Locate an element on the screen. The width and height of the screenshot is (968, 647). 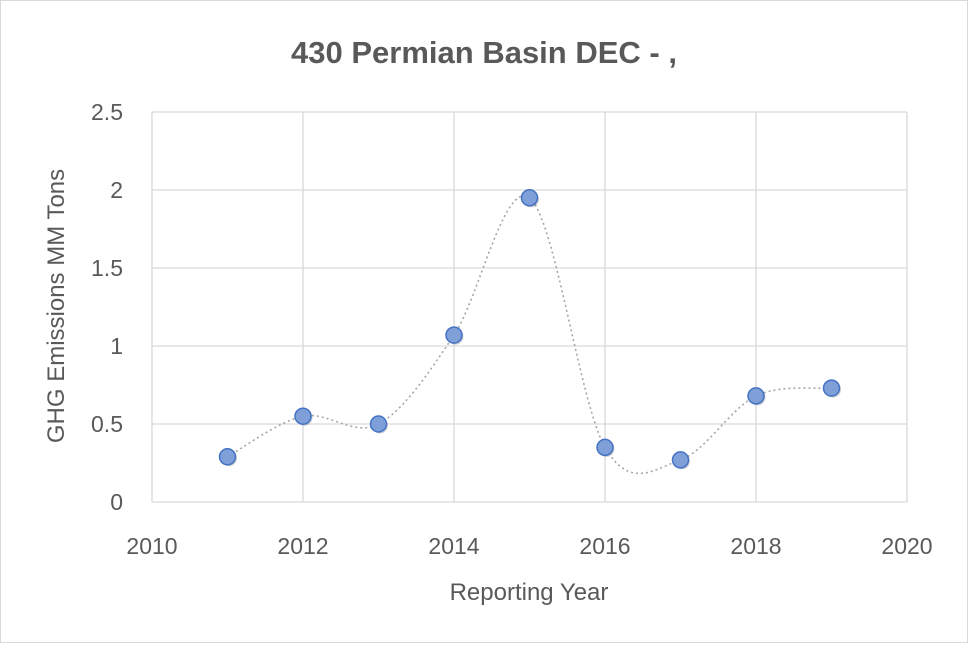
x-tick-label-0: 2010 is located at coordinates (151, 546).